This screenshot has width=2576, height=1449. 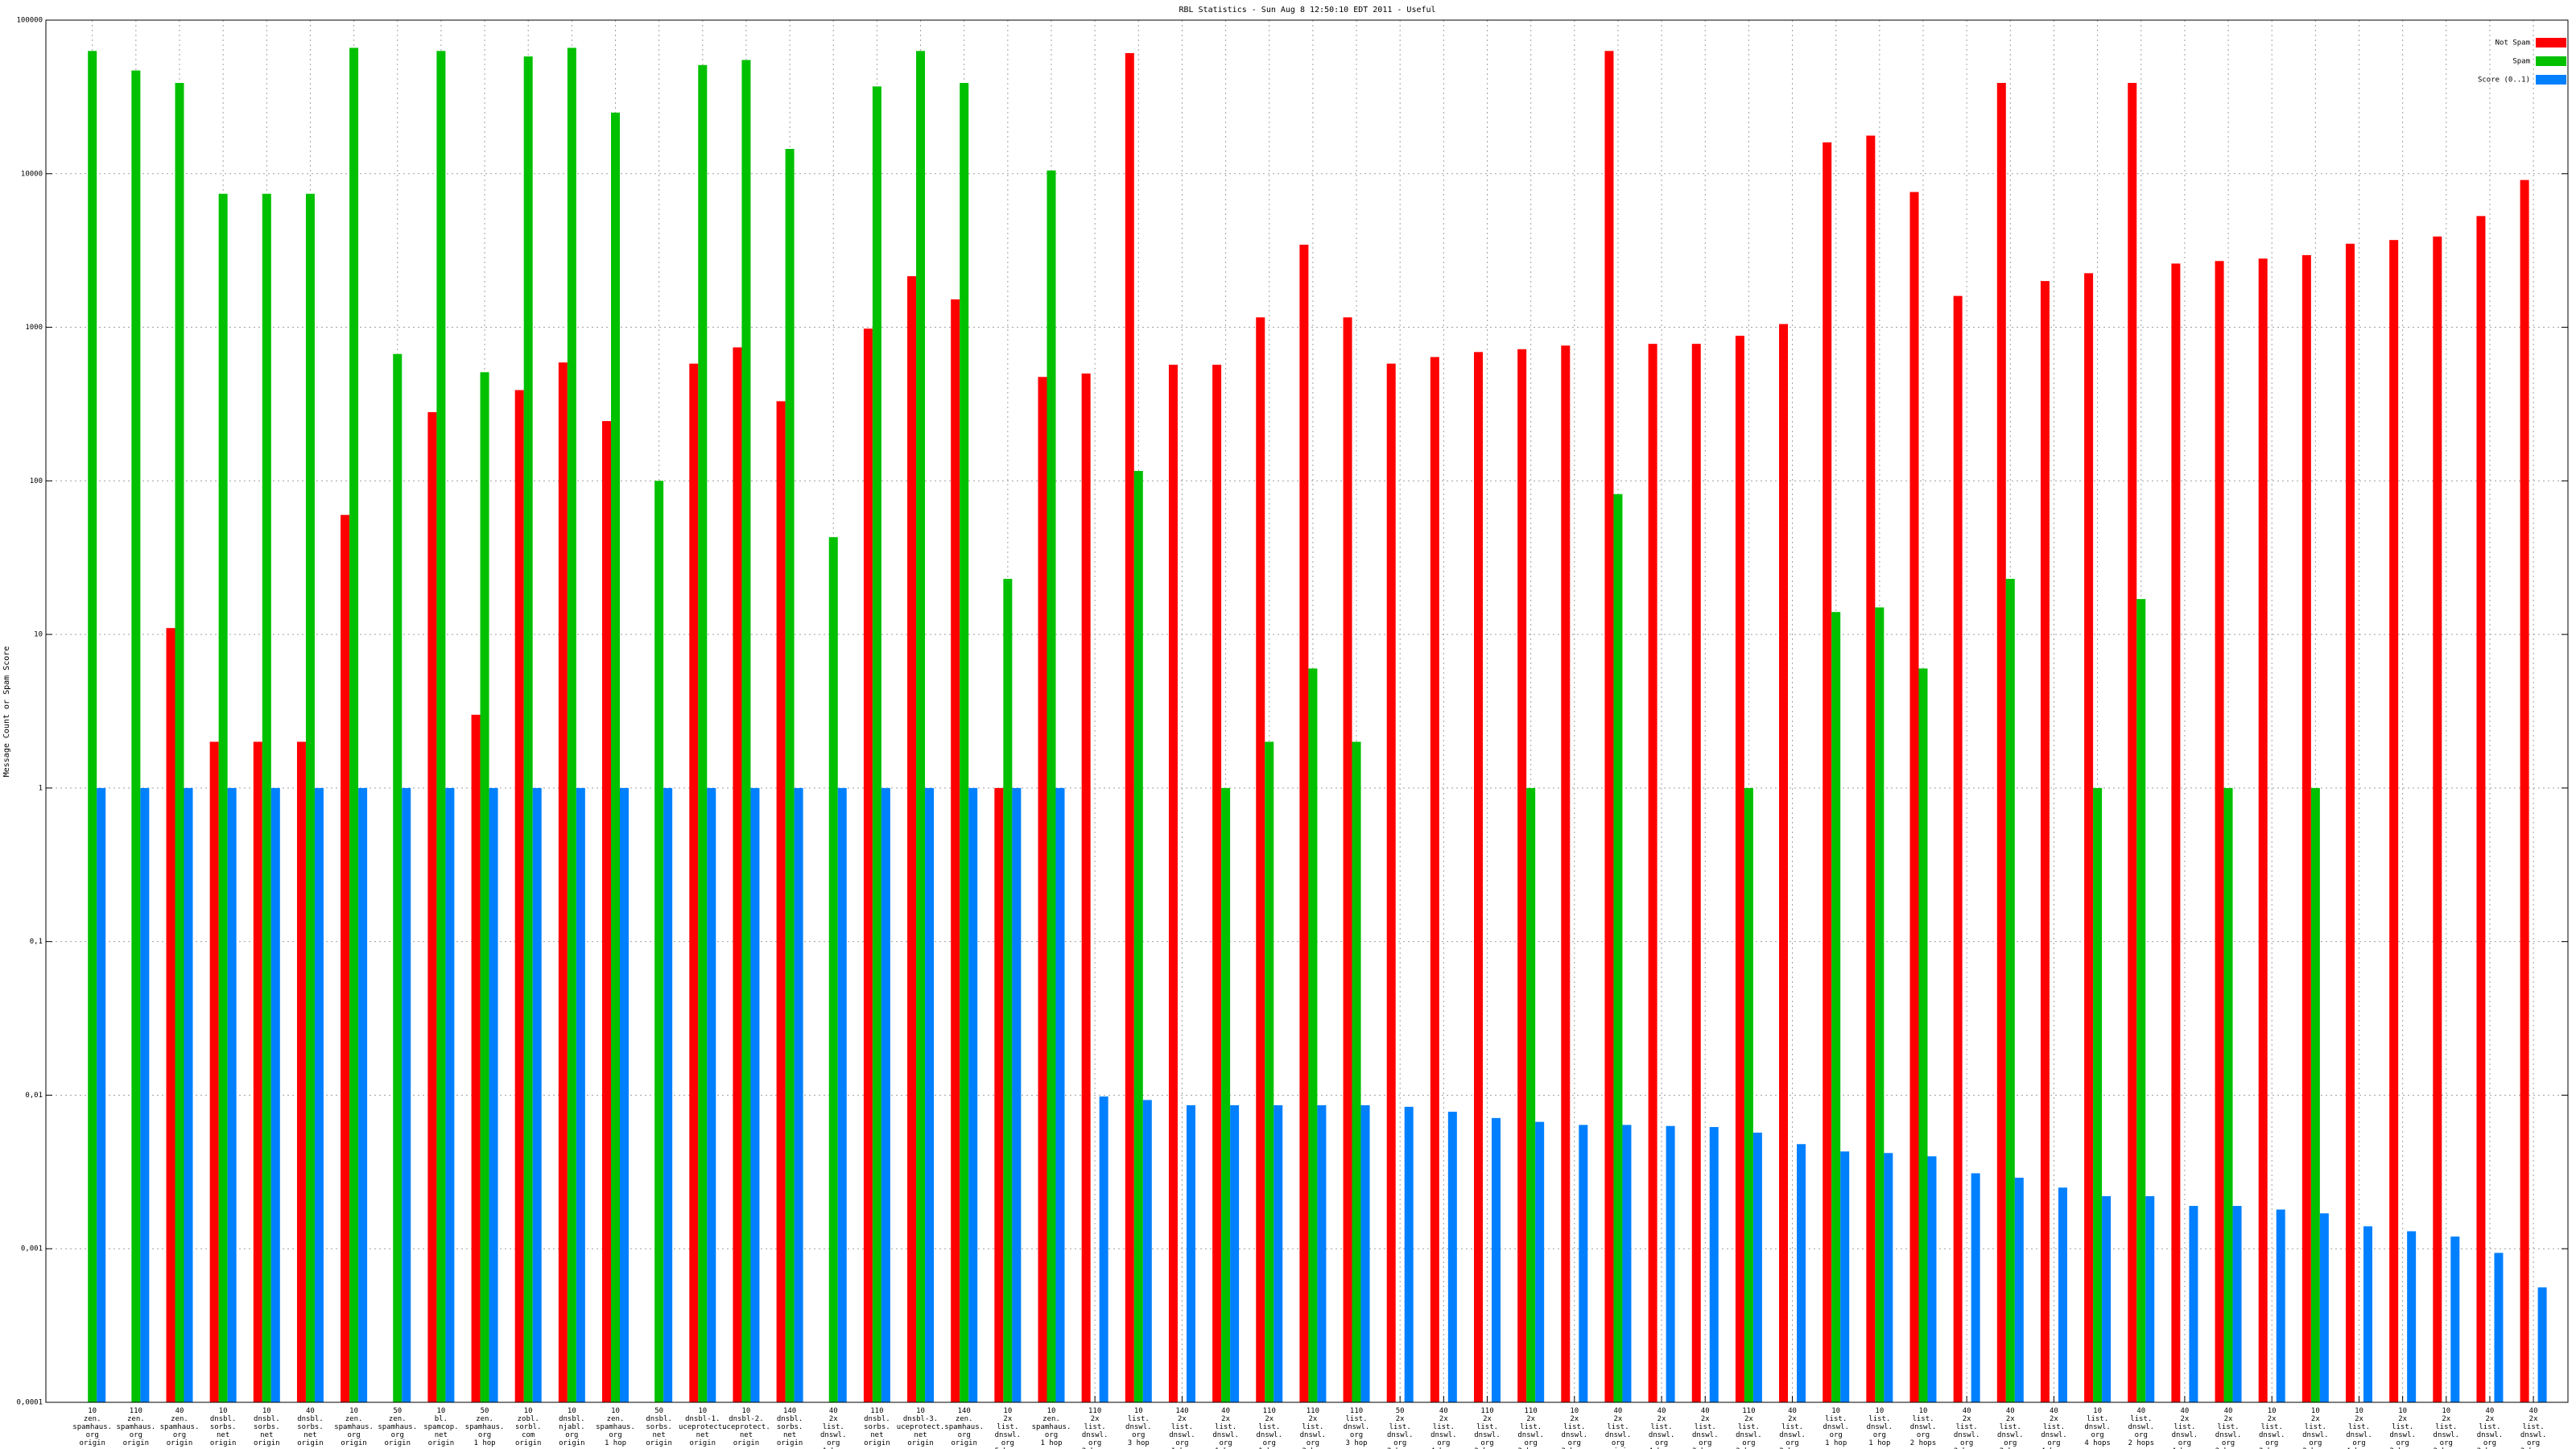 I want to click on x-tick-label: 50 zen. spamhaus. org origin, so click(x=397, y=1427).